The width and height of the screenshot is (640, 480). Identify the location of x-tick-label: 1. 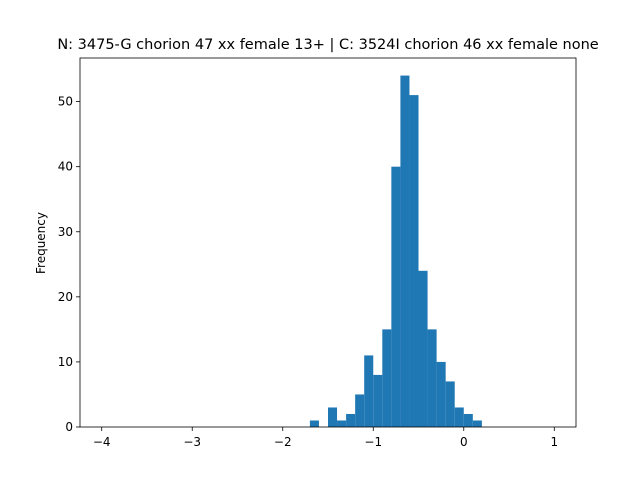
(554, 442).